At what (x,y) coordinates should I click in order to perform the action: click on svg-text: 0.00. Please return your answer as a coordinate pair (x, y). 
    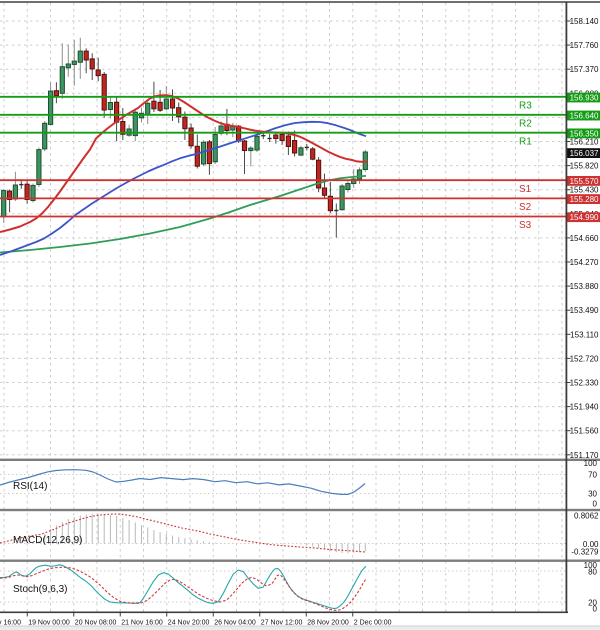
    Looking at the image, I should click on (591, 544).